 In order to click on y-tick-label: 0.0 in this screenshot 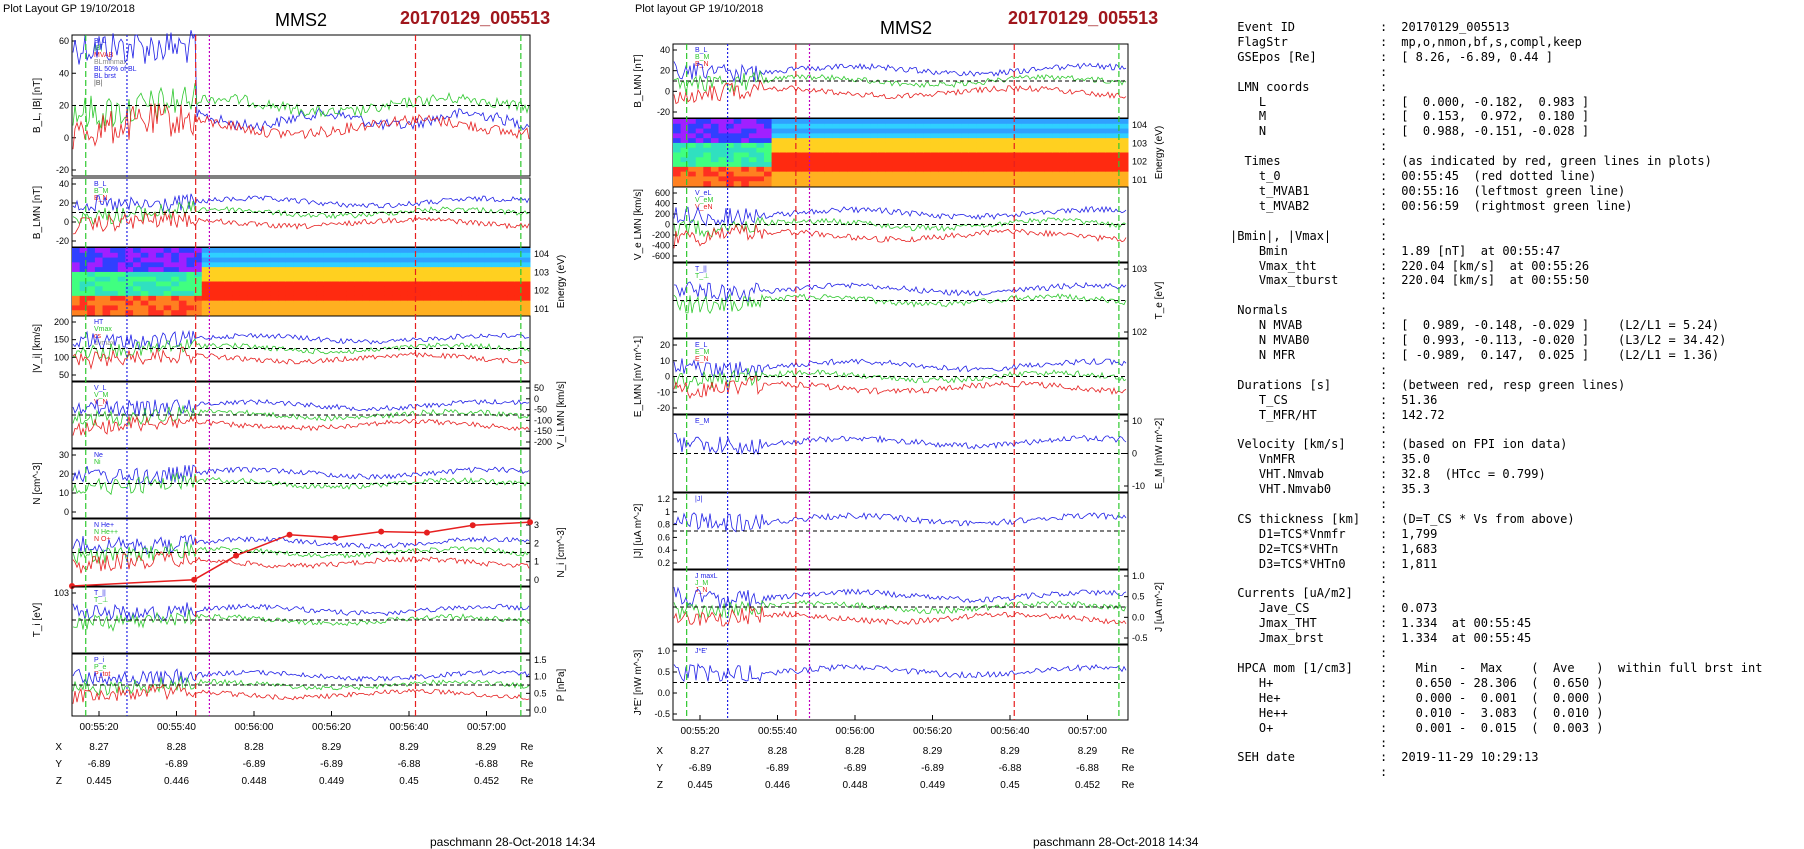, I will do `click(663, 693)`.